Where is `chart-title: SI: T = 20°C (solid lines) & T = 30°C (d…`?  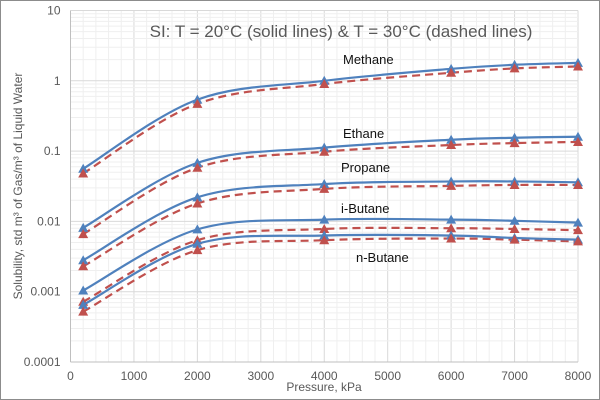
chart-title: SI: T = 20°C (solid lines) & T = 30°C (d… is located at coordinates (341, 31).